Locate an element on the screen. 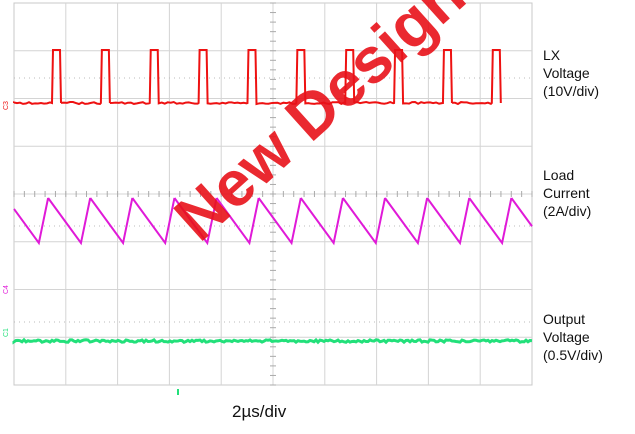  lx-channel-marker: C3 is located at coordinates (6, 105).